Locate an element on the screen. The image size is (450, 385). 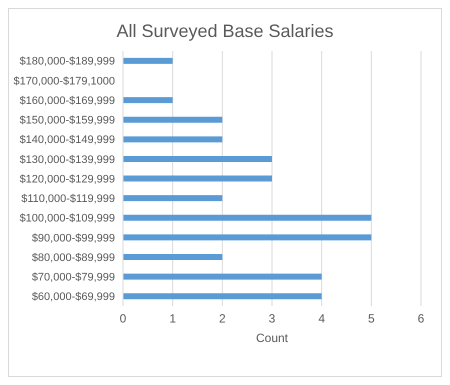
x-tick-label: 4 is located at coordinates (322, 319).